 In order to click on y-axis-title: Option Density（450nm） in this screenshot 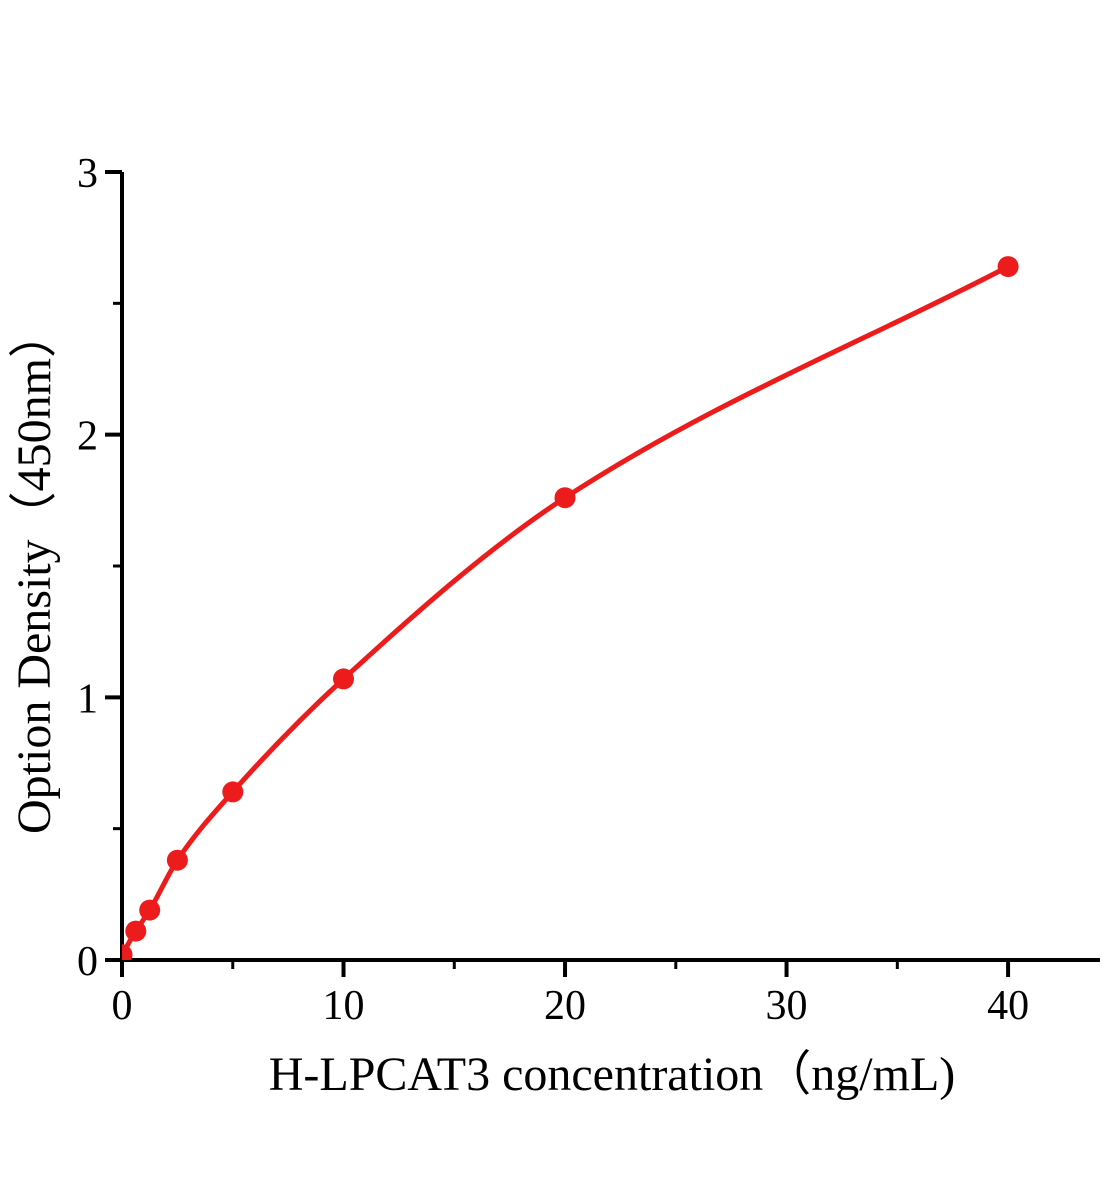, I will do `click(34, 572)`.